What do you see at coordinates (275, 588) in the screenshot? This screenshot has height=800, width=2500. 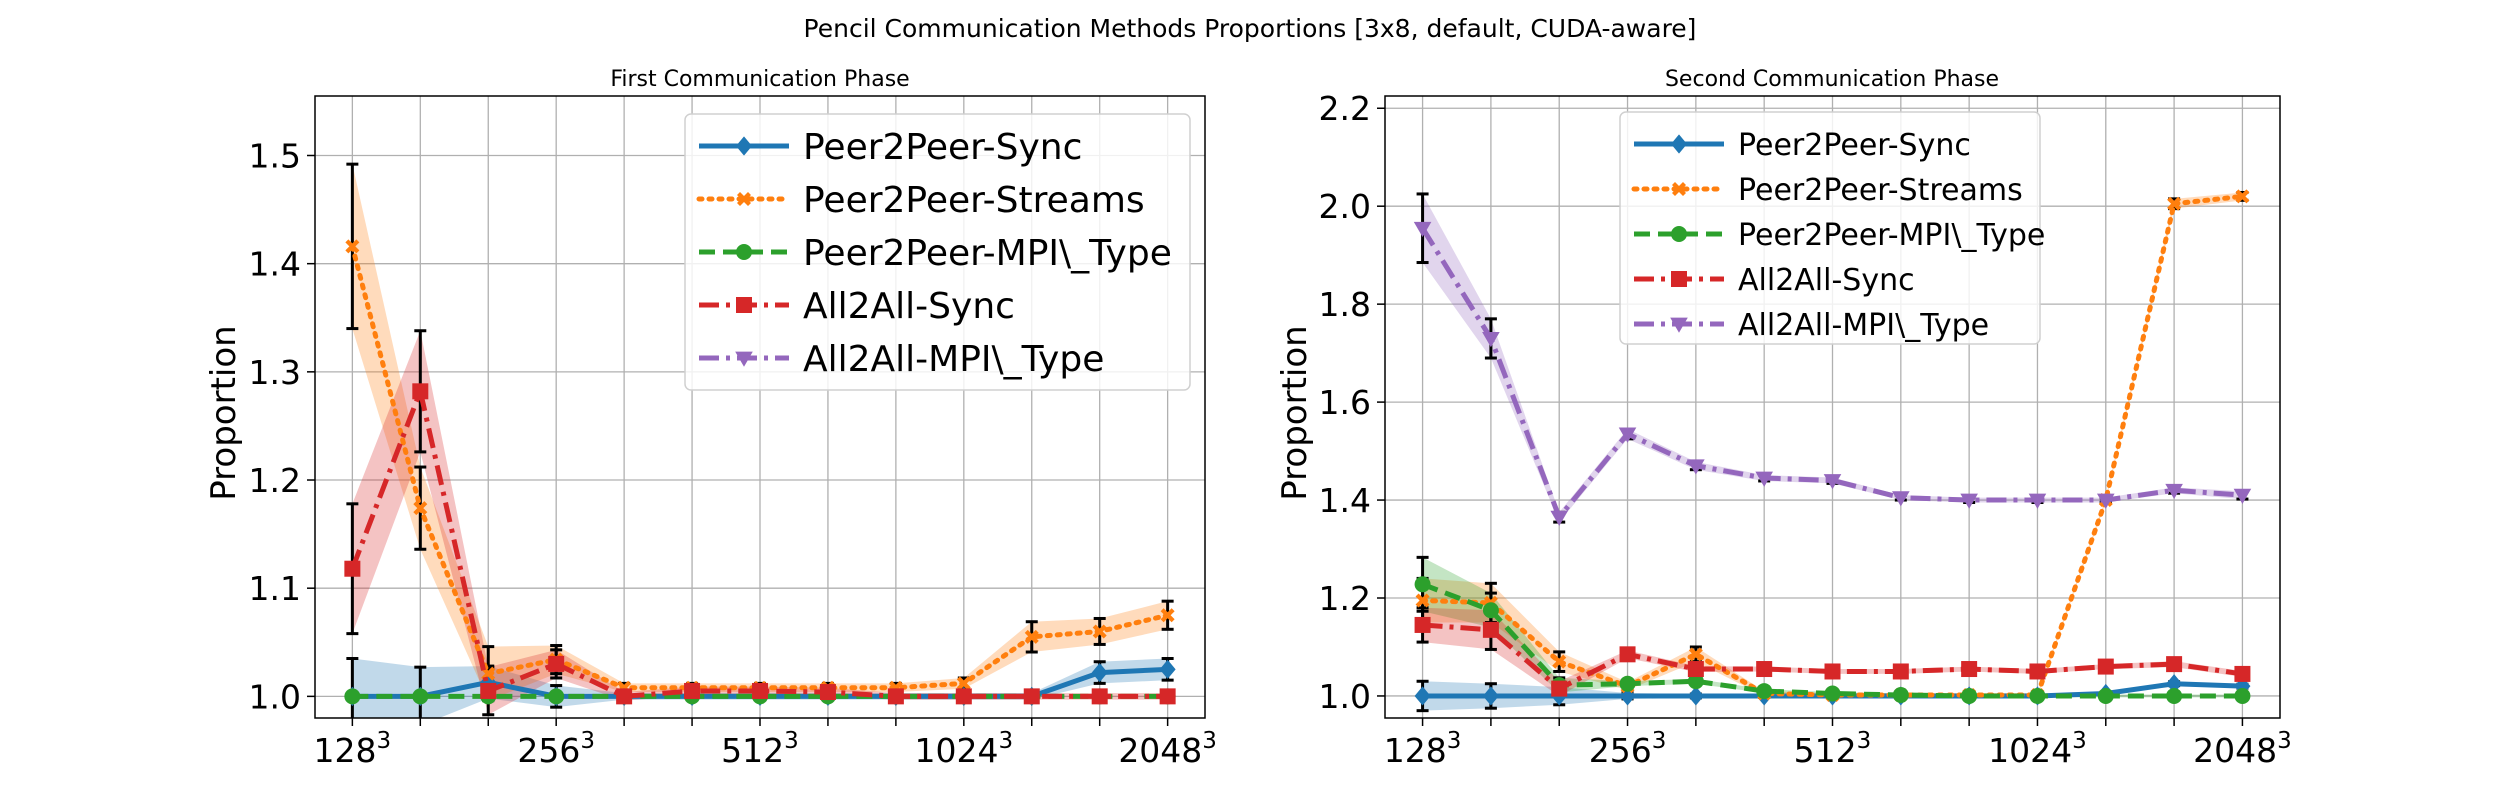 I see `y-tick-label: 1.1` at bounding box center [275, 588].